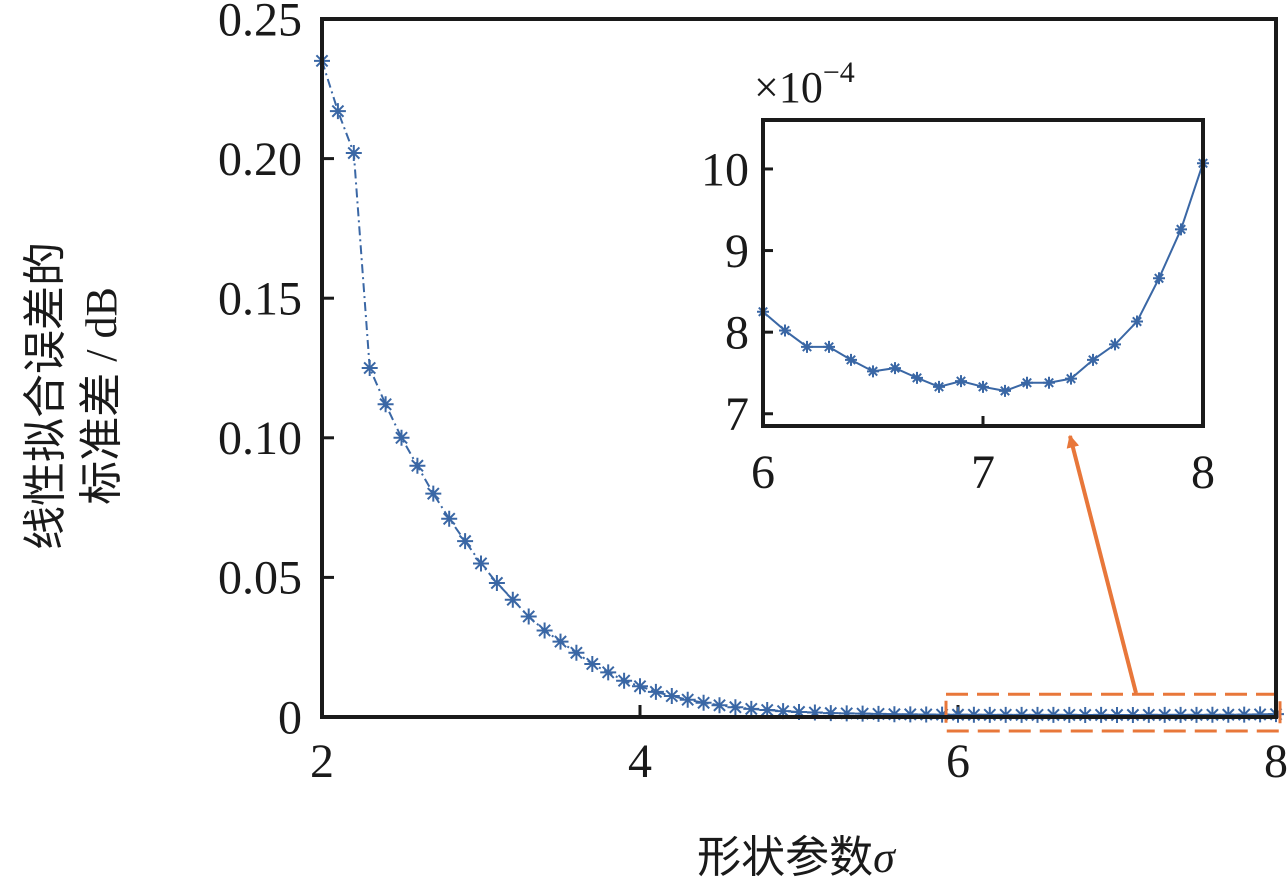 This screenshot has width=1288, height=887. Describe the element at coordinates (839, 72) in the screenshot. I see `inset-scale-exponent: −4` at that location.